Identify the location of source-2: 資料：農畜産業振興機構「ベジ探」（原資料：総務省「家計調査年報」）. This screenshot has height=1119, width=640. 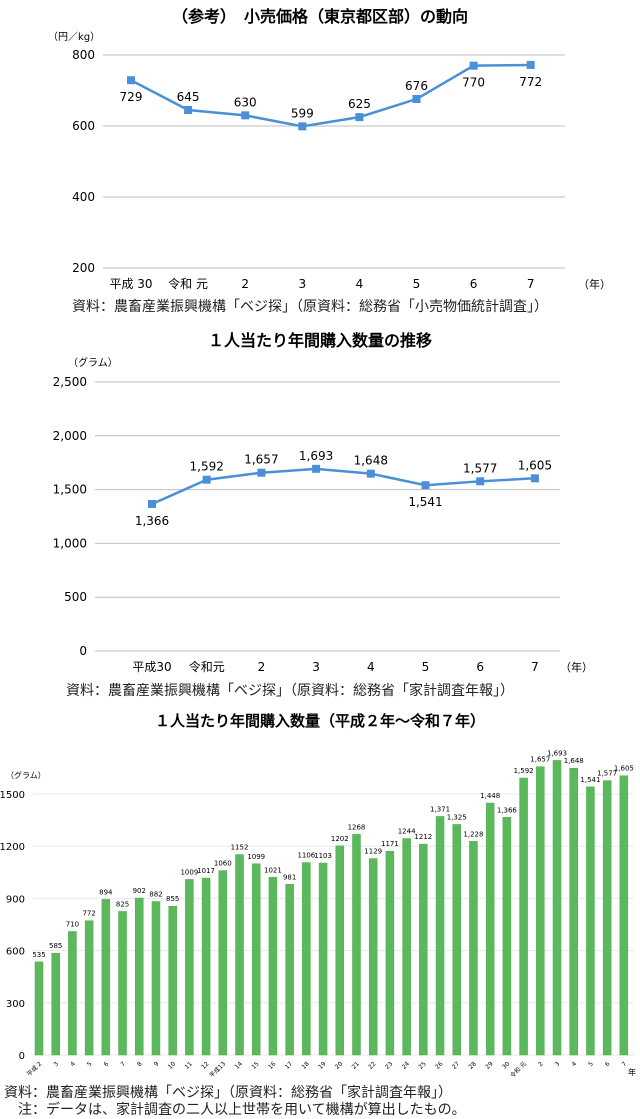
(290, 691).